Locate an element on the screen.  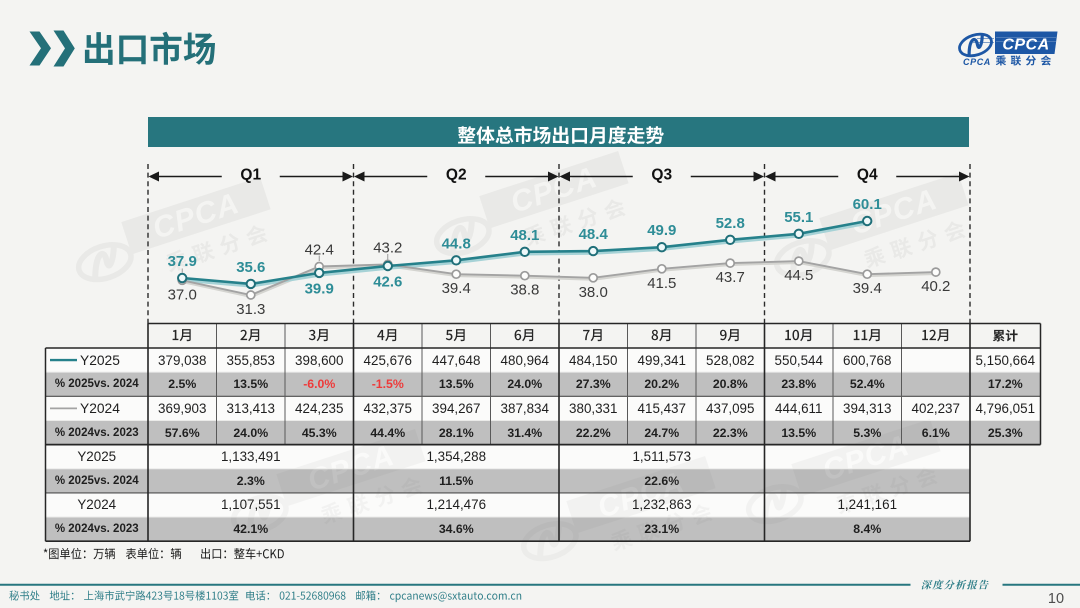
svg-text: 35.6 is located at coordinates (250, 267).